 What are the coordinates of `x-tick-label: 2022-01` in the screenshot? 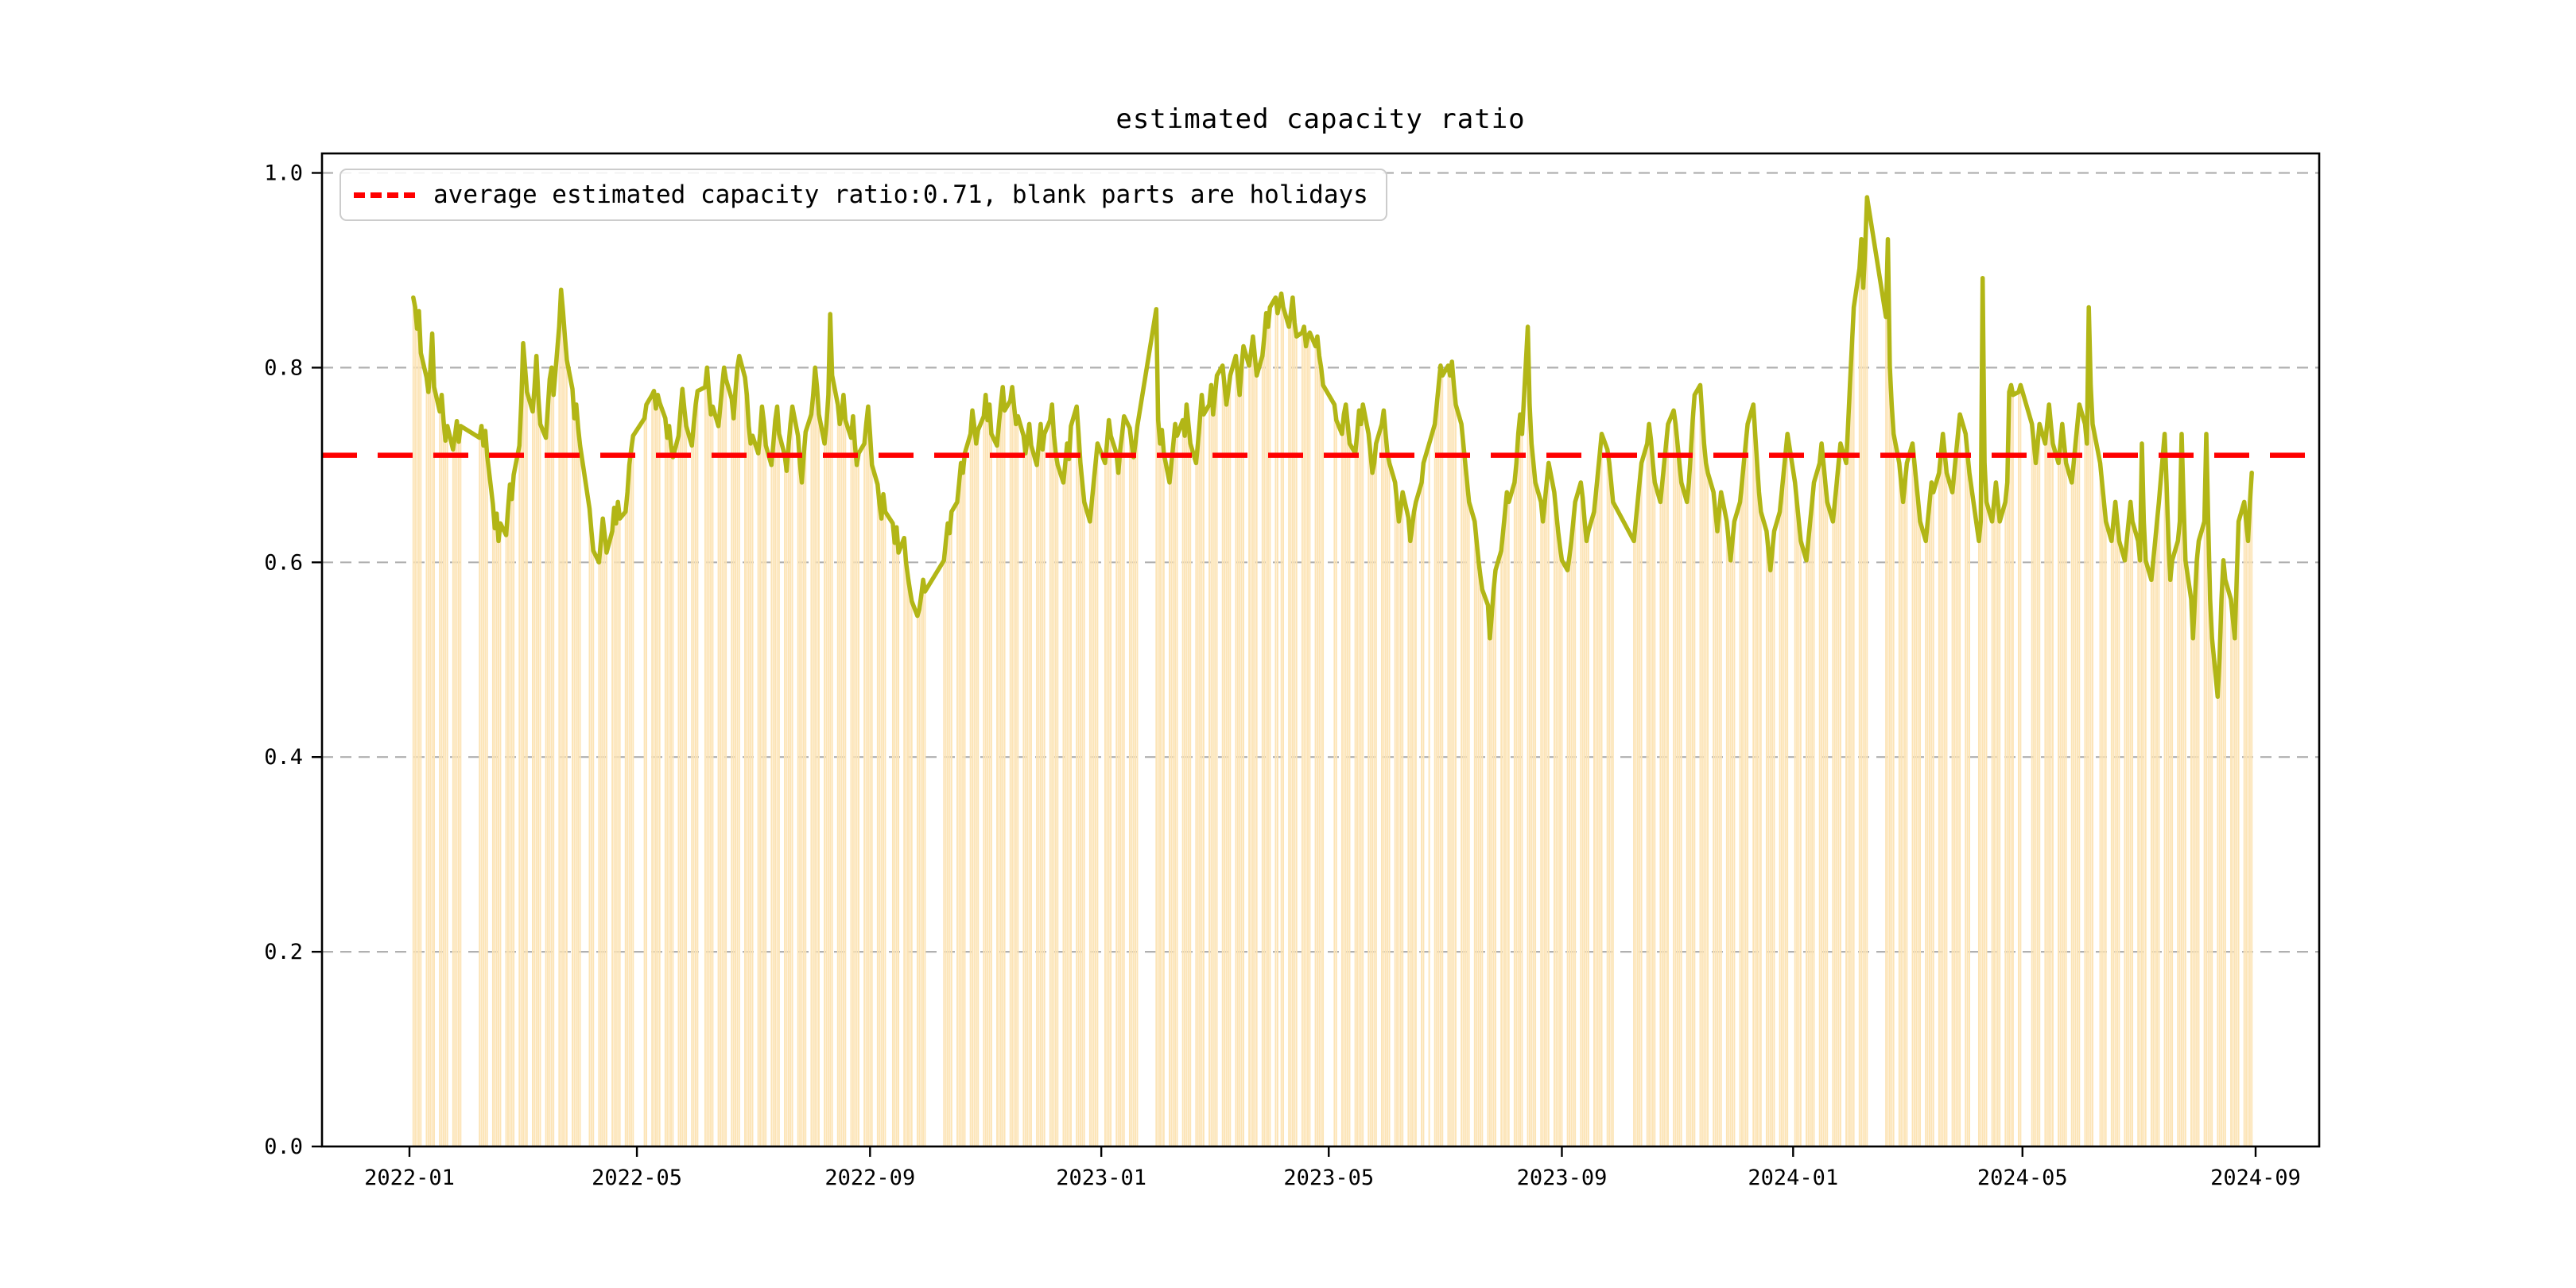 It's located at (410, 1178).